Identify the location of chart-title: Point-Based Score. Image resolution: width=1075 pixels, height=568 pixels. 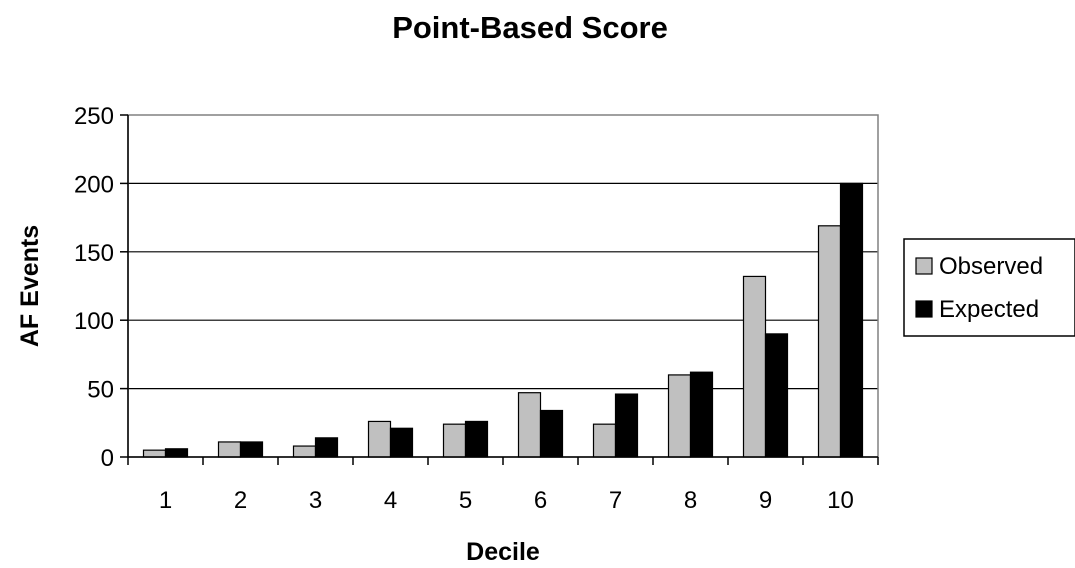
(530, 27).